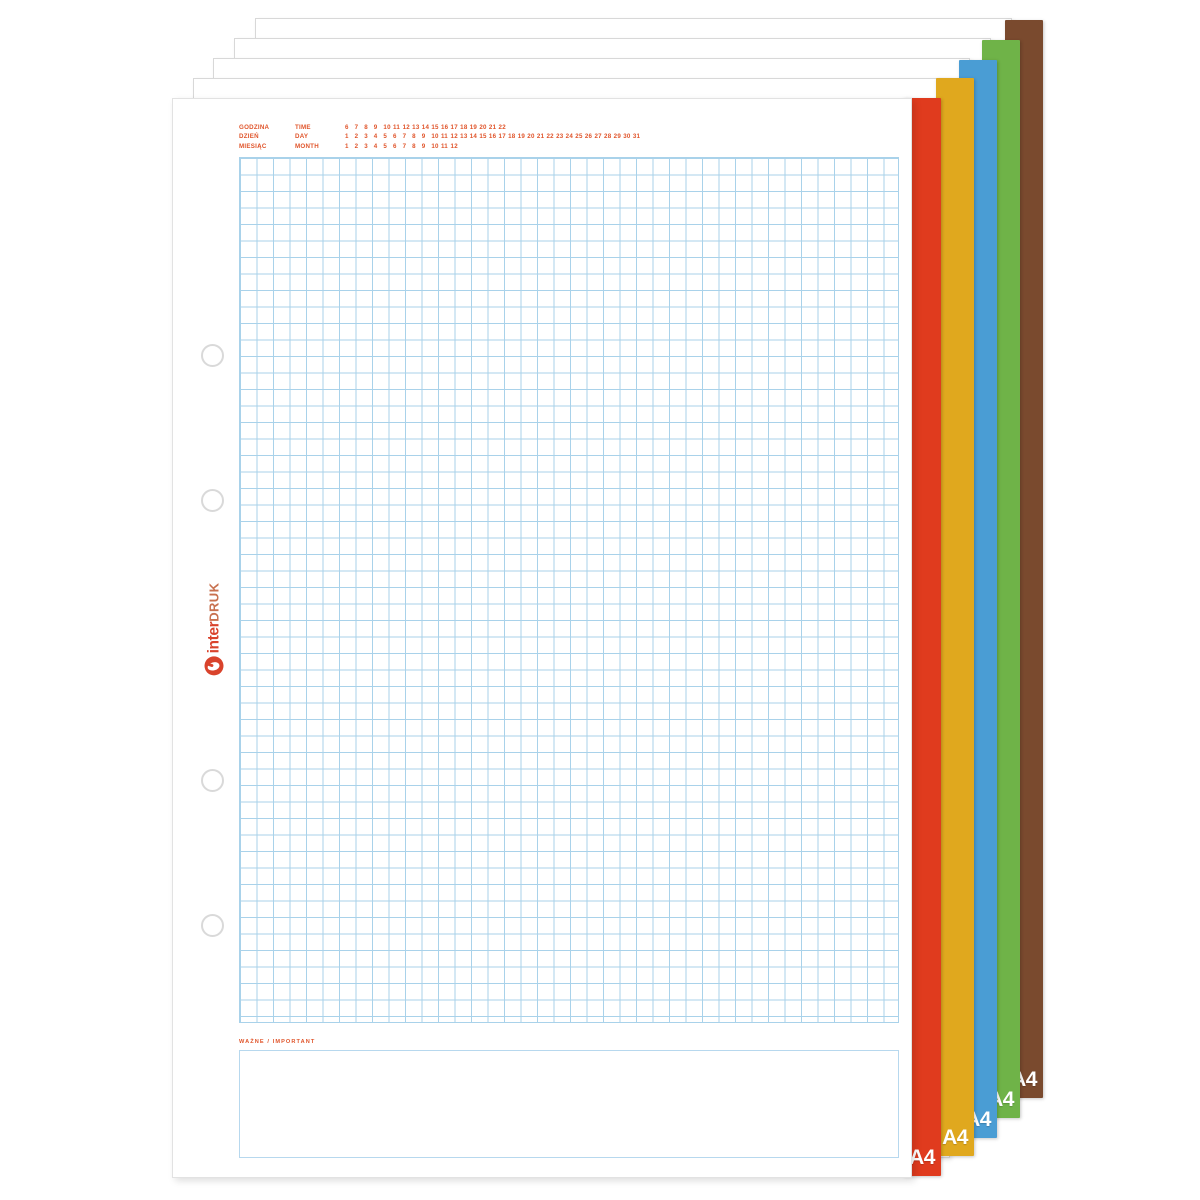 The height and width of the screenshot is (1200, 1200). Describe the element at coordinates (213, 637) in the screenshot. I see `brand-name-primary: inter` at that location.